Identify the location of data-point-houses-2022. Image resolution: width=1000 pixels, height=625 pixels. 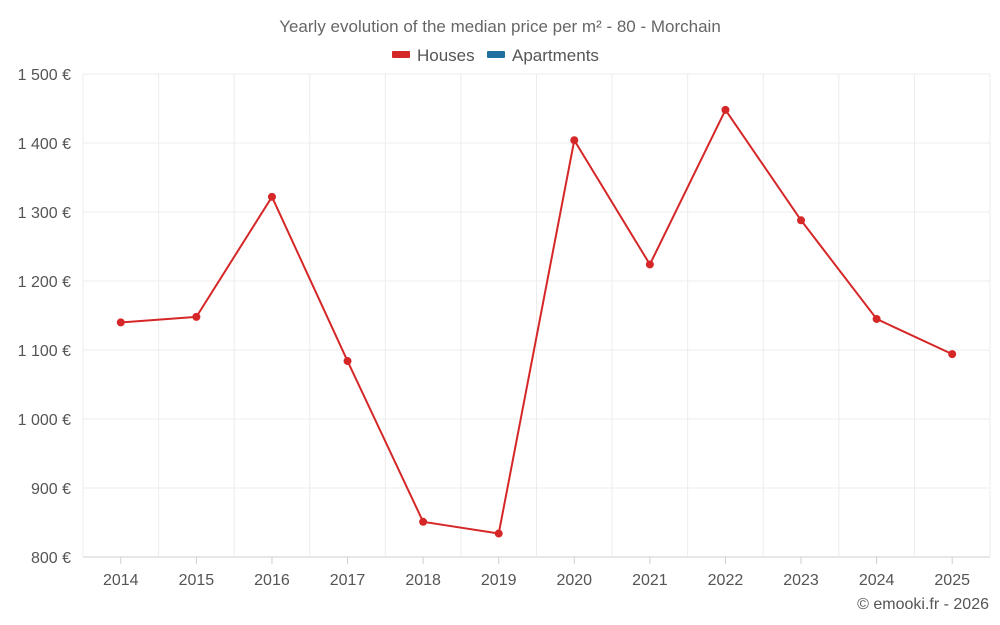
(725, 109).